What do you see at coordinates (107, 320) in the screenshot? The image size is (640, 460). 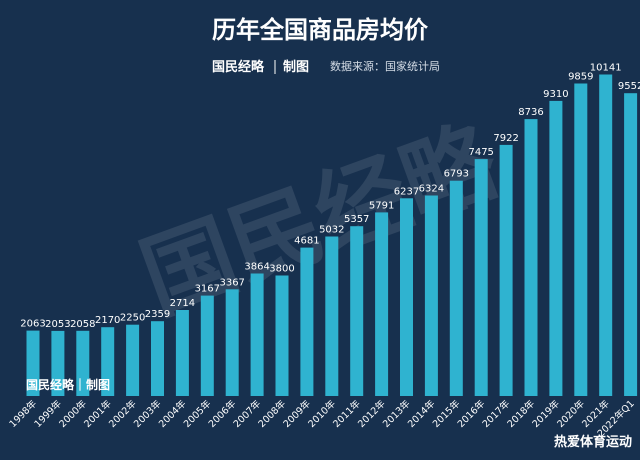 I see `value-label: 2170` at bounding box center [107, 320].